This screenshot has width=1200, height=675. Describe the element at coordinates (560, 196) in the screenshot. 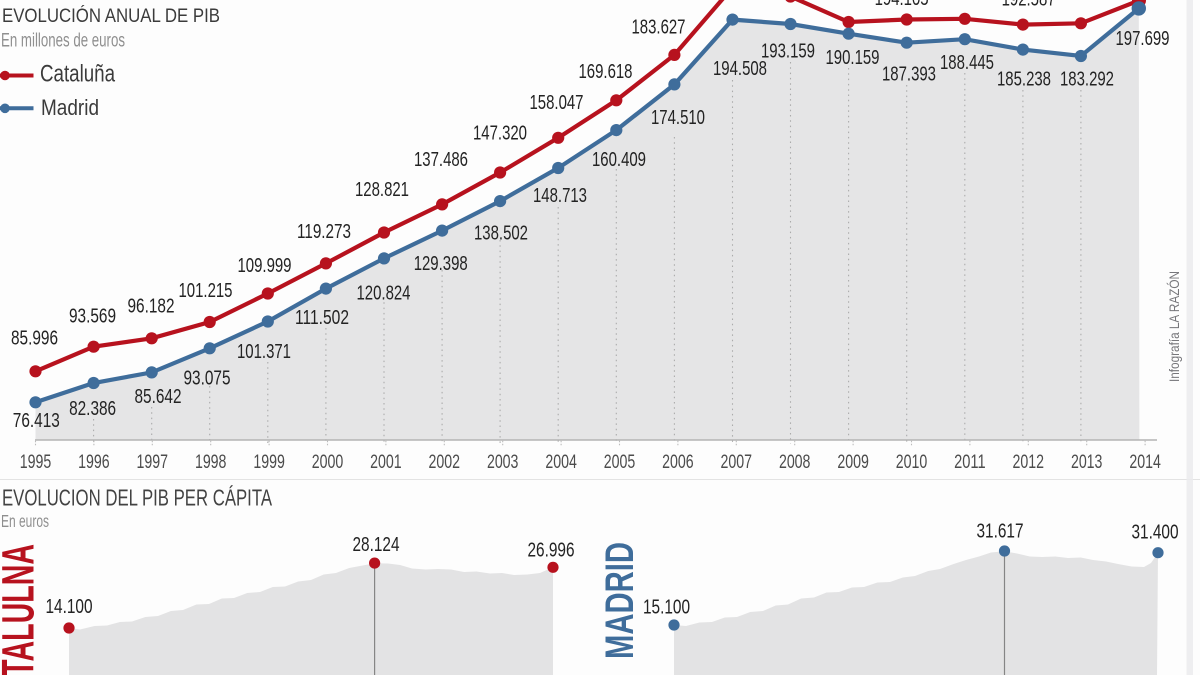

I see `svg-text: 148.713` at that location.